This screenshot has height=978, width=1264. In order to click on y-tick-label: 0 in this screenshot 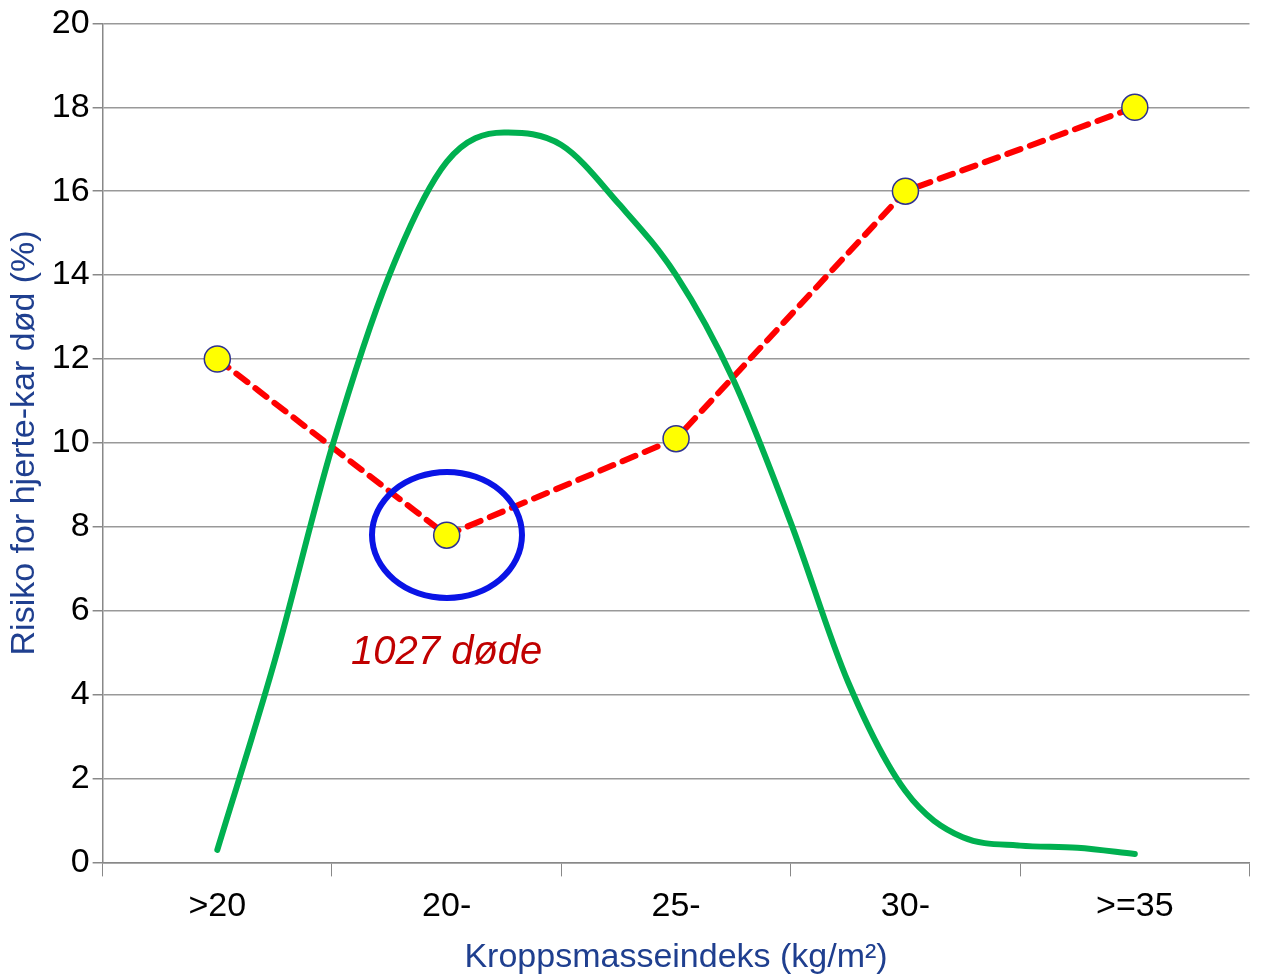, I will do `click(80, 859)`.